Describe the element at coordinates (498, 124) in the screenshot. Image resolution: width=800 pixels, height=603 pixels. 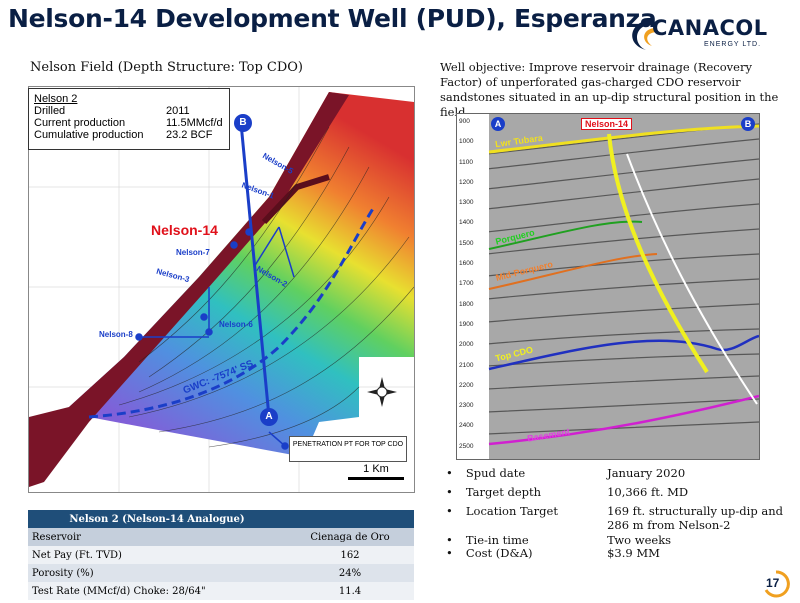
I see `seismic-point-a: A` at that location.